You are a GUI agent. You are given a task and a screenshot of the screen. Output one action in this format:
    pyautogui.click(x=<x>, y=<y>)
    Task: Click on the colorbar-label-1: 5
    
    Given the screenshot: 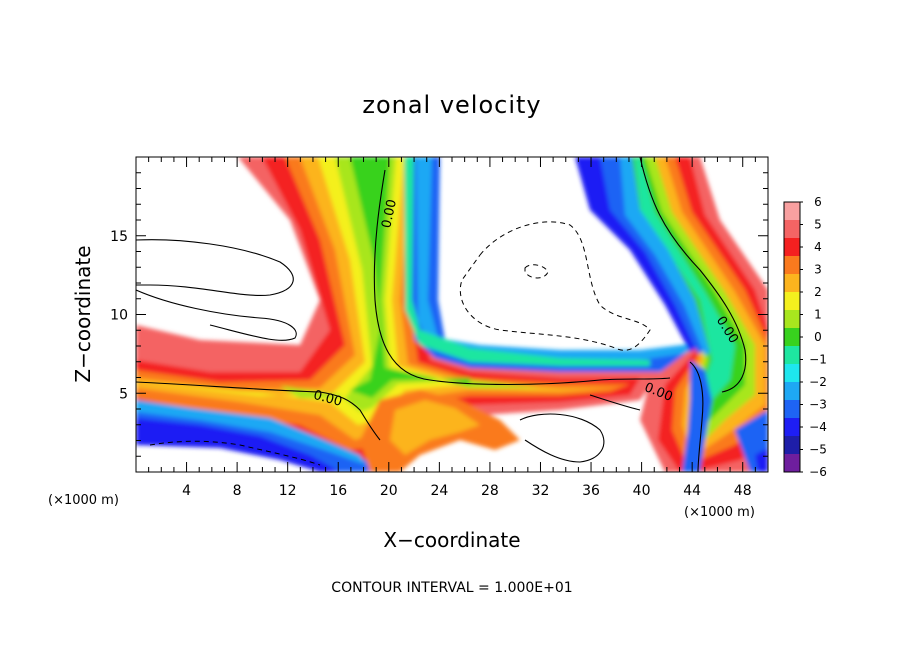 What is the action you would take?
    pyautogui.click(x=818, y=225)
    